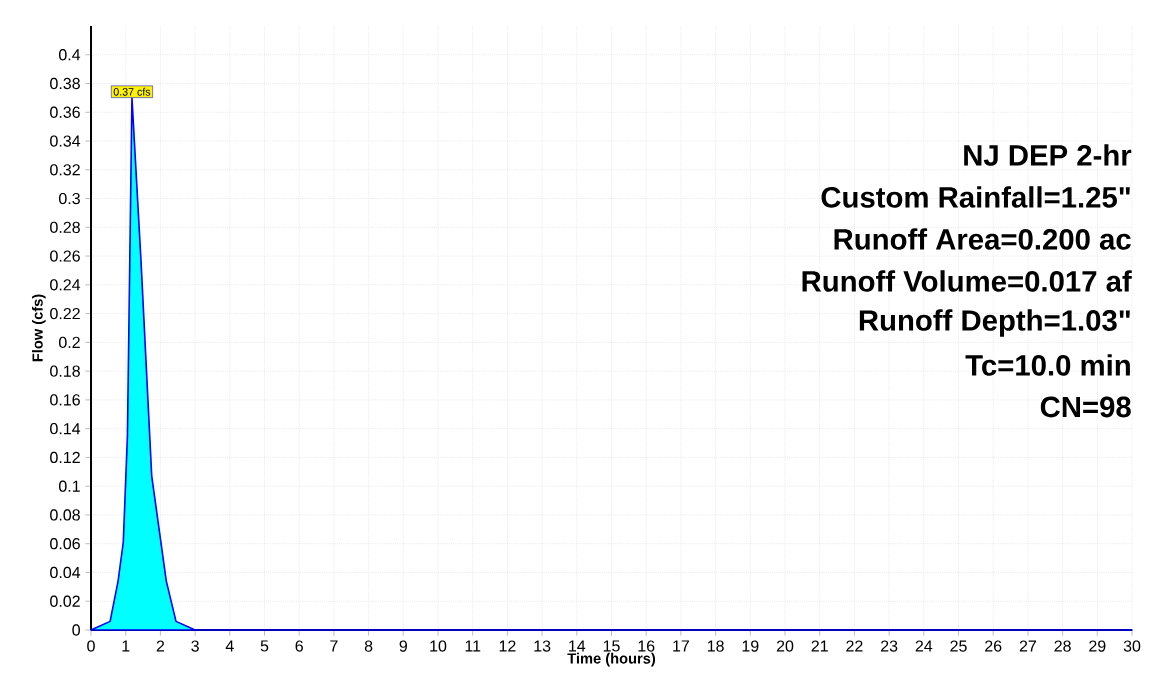 This screenshot has width=1157, height=685. Describe the element at coordinates (195, 646) in the screenshot. I see `x-tick-label: 3` at that location.